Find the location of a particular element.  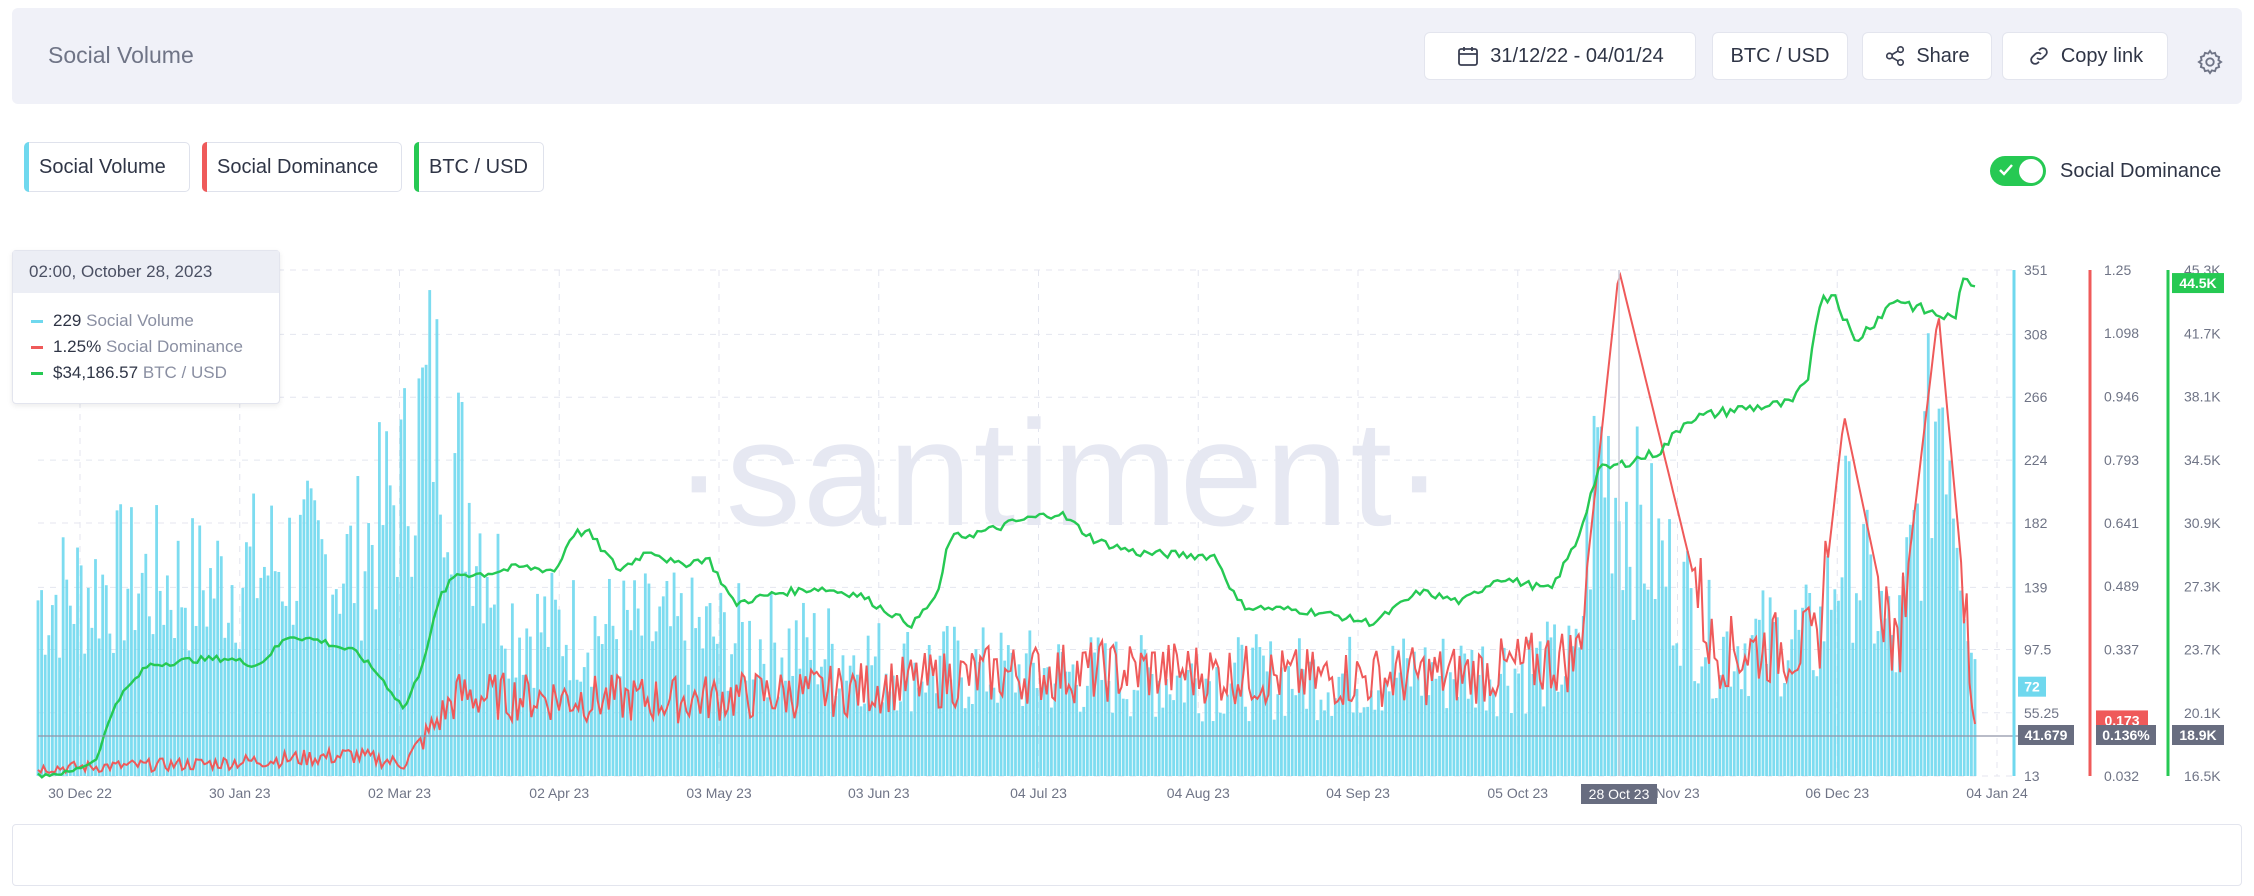

social-dominance-crosshair-value-bg is located at coordinates (2126, 735).